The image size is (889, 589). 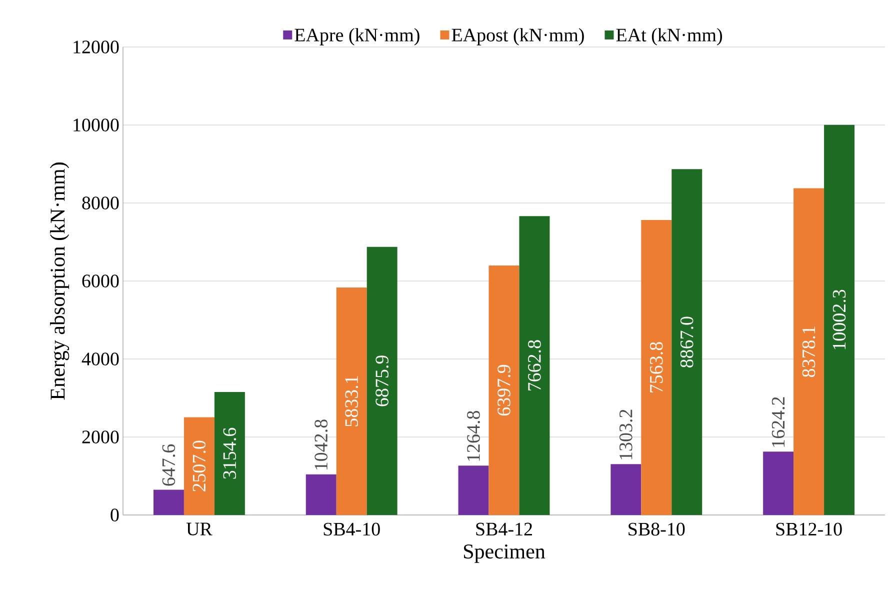 I want to click on data-label: 8378.1, so click(x=809, y=352).